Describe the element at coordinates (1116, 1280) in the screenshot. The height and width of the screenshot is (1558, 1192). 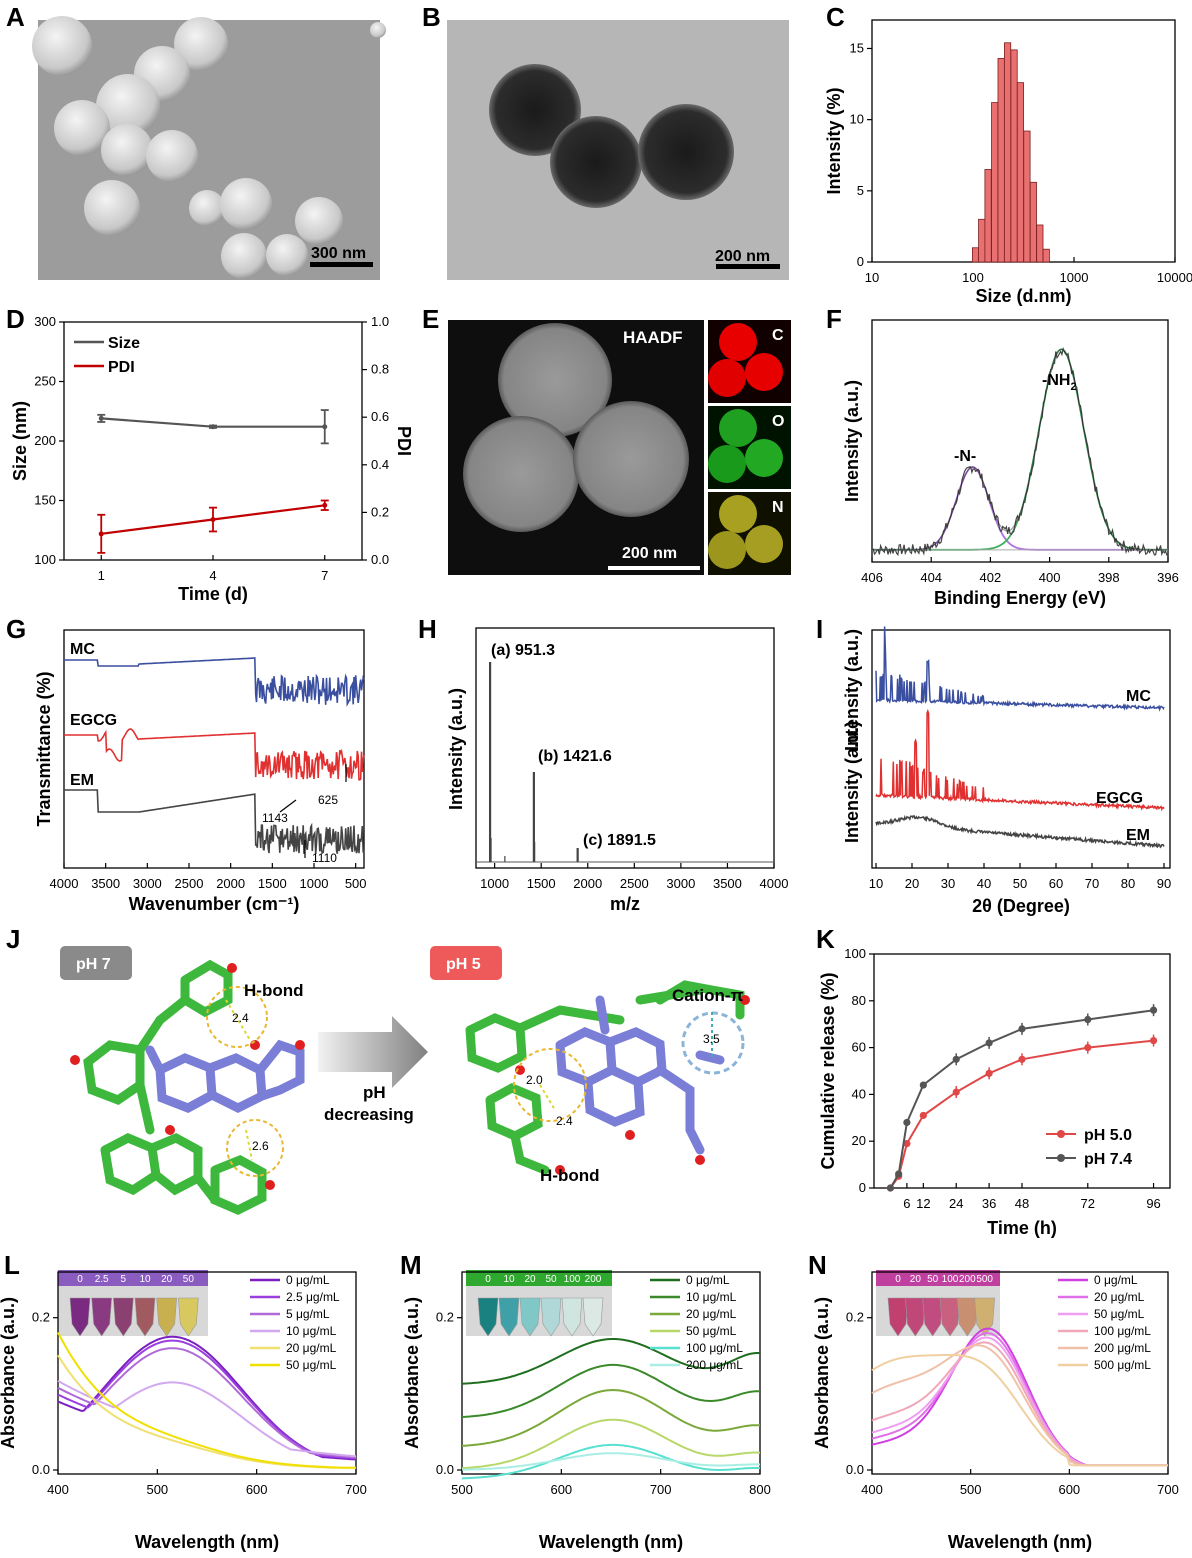
I see `legend-label: 0 μg/mL` at that location.